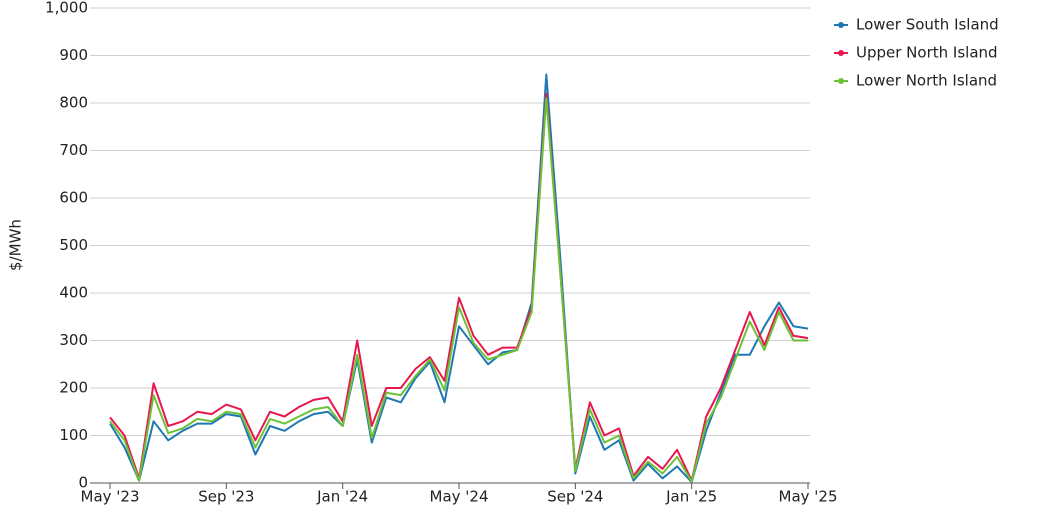  I want to click on x-tick-label: Sep '24, so click(575, 497).